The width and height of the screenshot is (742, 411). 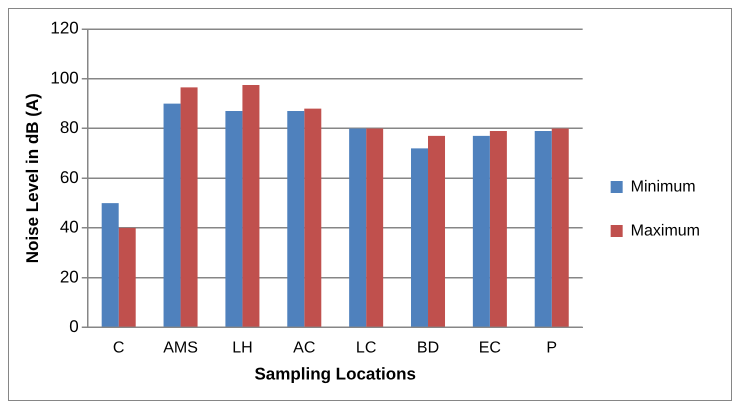 I want to click on legend-label: Maximum, so click(x=665, y=231).